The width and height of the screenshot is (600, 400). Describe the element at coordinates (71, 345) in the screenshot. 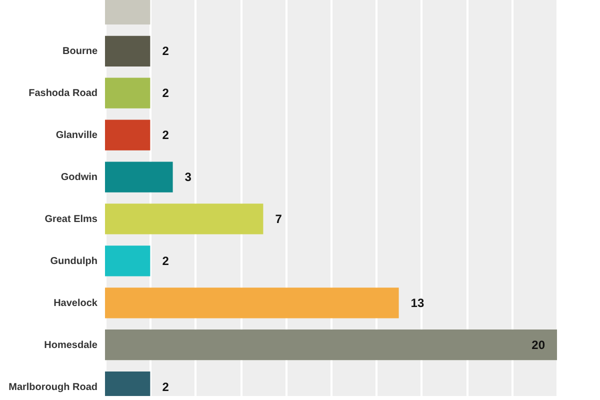

I see `y-tick-label: Homesdale` at that location.